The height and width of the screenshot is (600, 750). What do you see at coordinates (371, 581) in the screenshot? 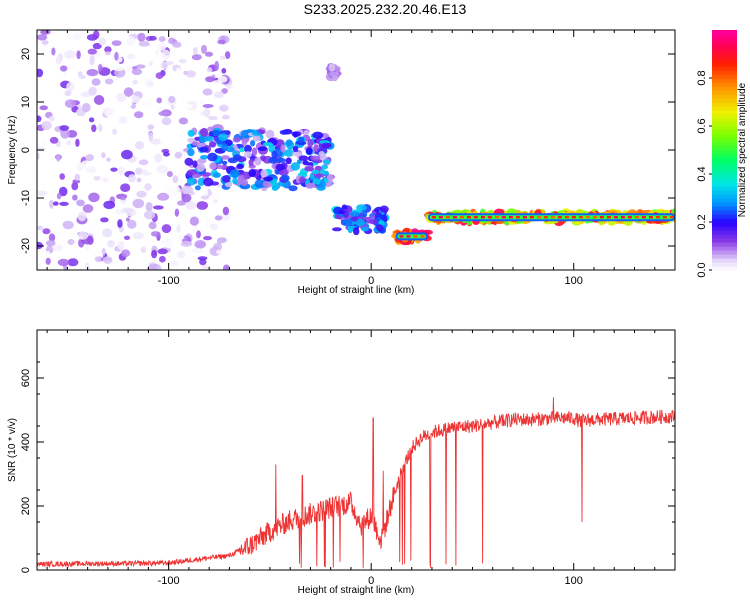
I see `x-tick-label: 0` at bounding box center [371, 581].